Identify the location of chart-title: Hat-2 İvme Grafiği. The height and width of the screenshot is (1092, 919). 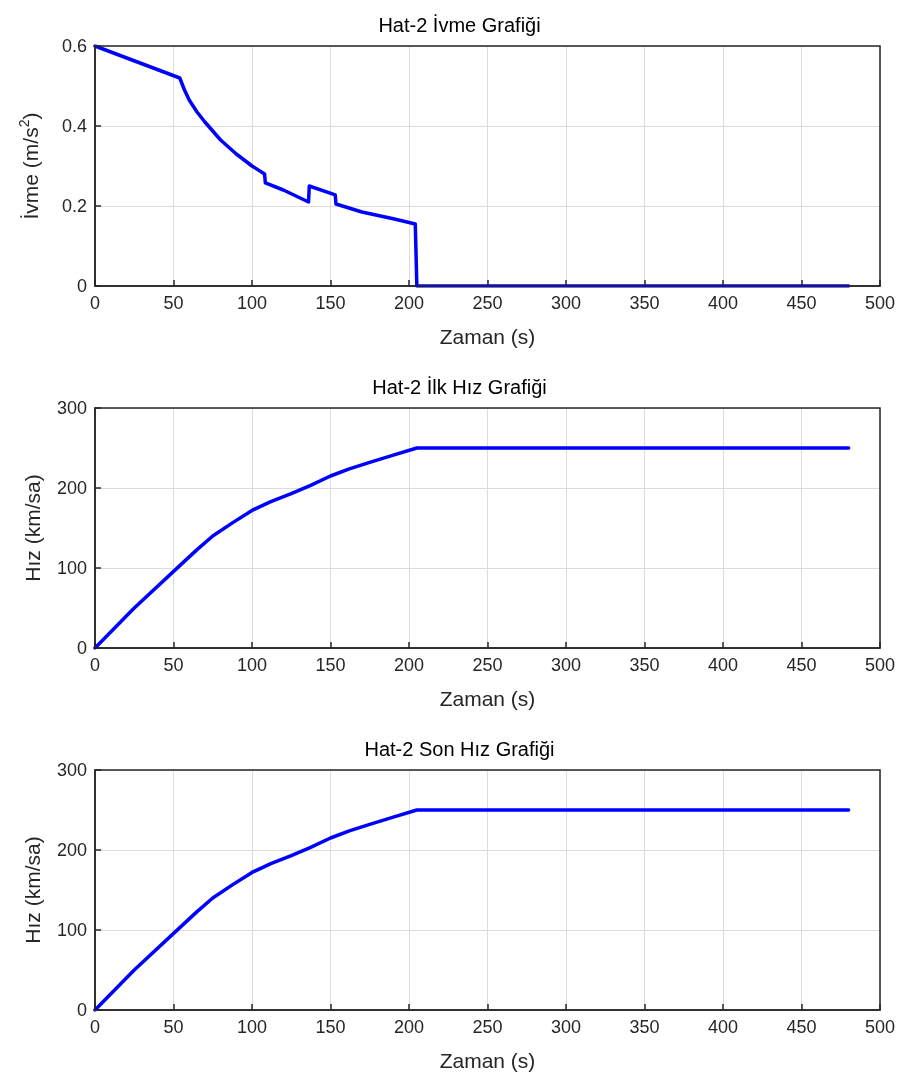
(459, 25).